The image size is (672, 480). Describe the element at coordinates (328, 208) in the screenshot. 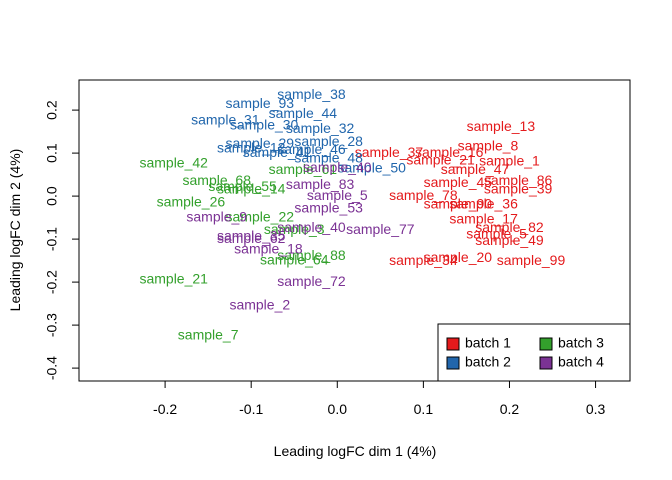

I see `point-label: sample_53` at that location.